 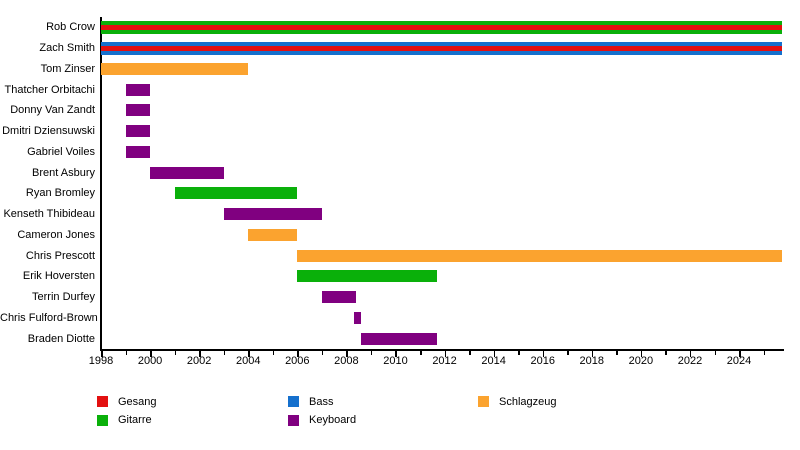 I want to click on legend-item: Bass, so click(x=311, y=400).